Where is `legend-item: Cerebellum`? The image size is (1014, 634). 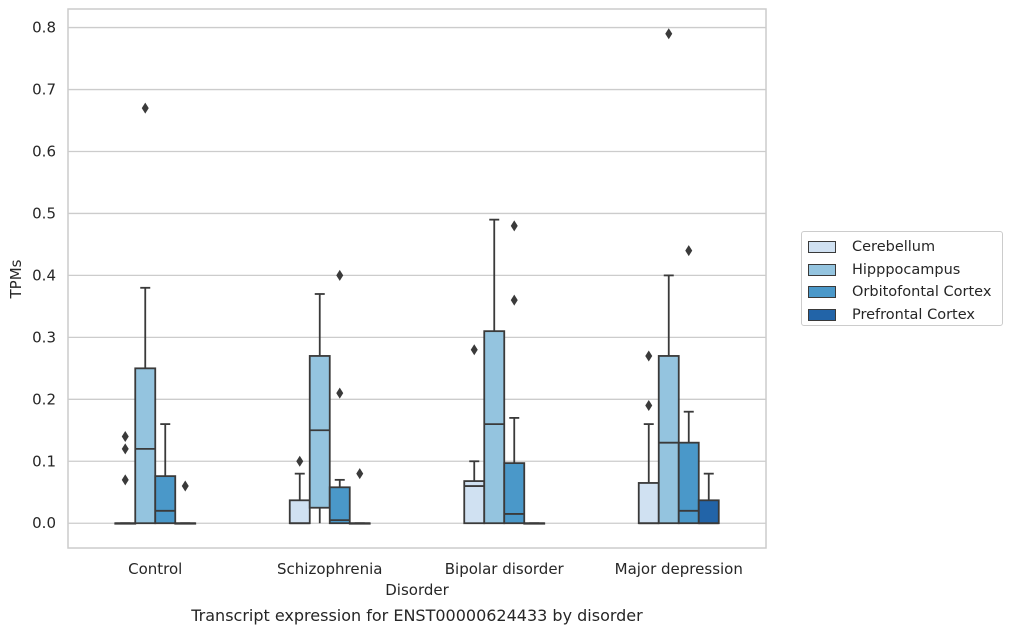
legend-item: Cerebellum is located at coordinates (905, 247).